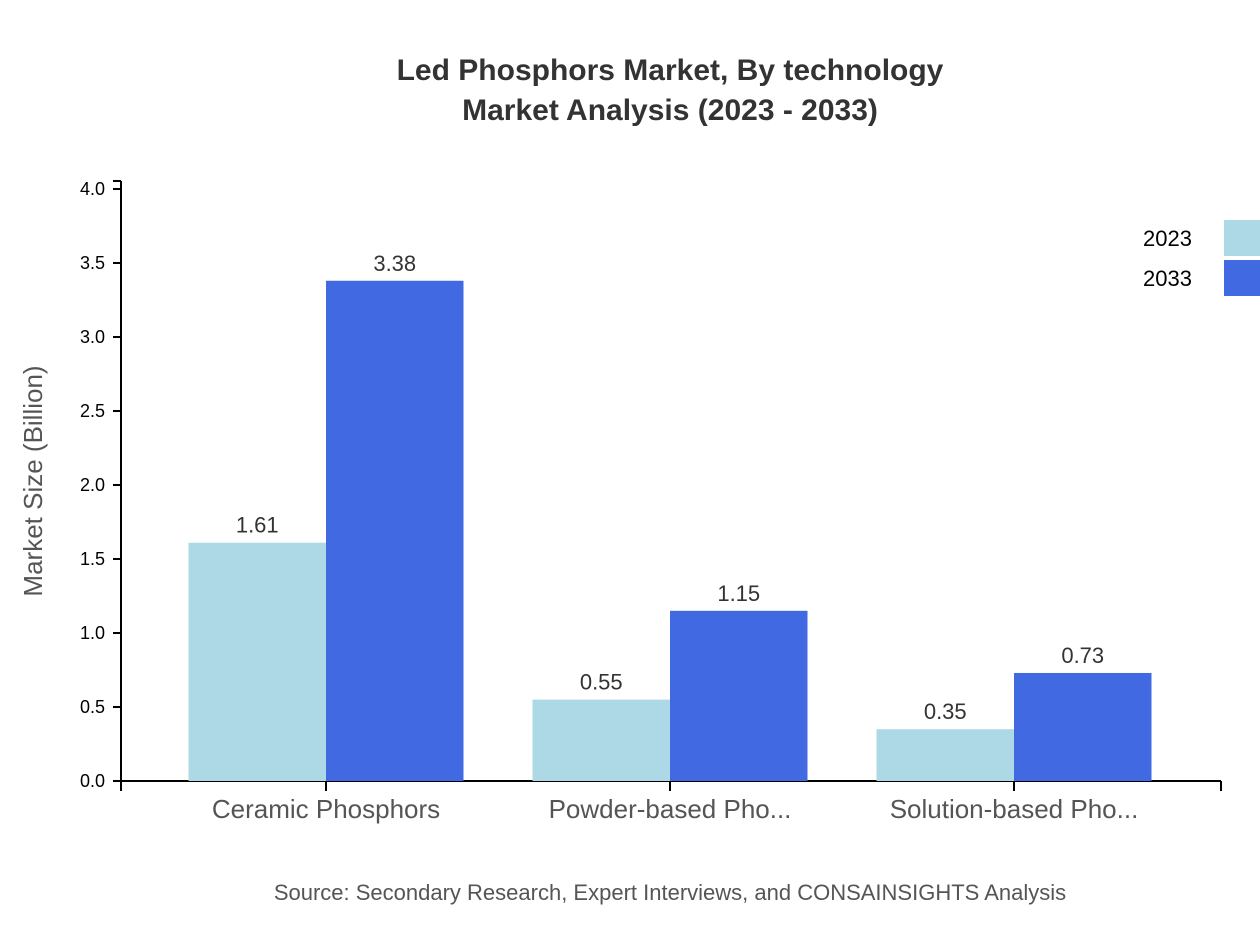  What do you see at coordinates (670, 70) in the screenshot?
I see `chart-title: Led Phosphors Market, By technology` at bounding box center [670, 70].